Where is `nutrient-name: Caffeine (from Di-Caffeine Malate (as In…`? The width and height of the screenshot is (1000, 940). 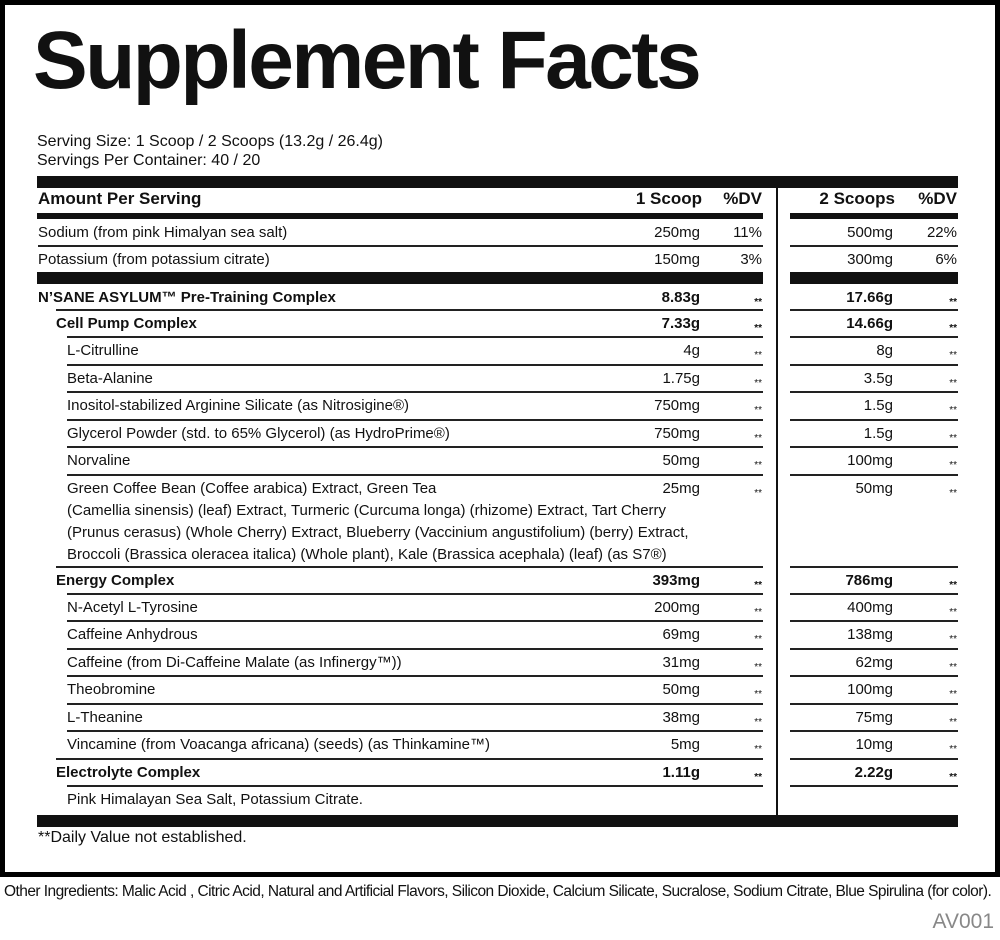
nutrient-name: Caffeine (from Di-Caffeine Malate (as In… is located at coordinates (234, 662).